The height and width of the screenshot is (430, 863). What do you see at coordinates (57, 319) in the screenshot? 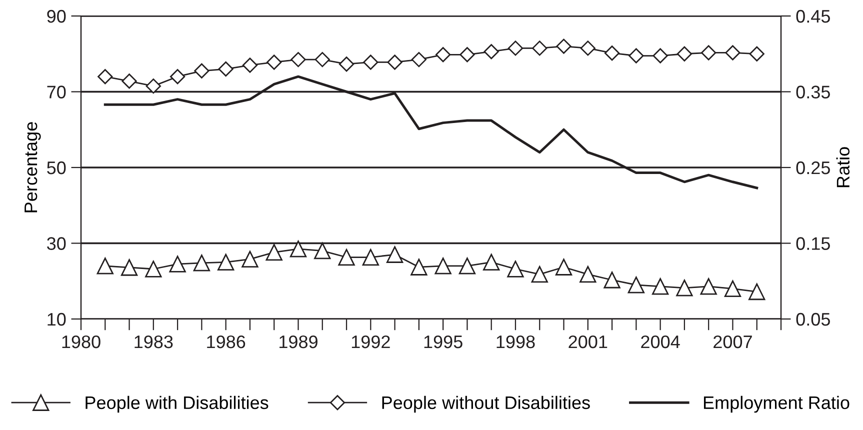
I see `y-tick-label: 10` at bounding box center [57, 319].